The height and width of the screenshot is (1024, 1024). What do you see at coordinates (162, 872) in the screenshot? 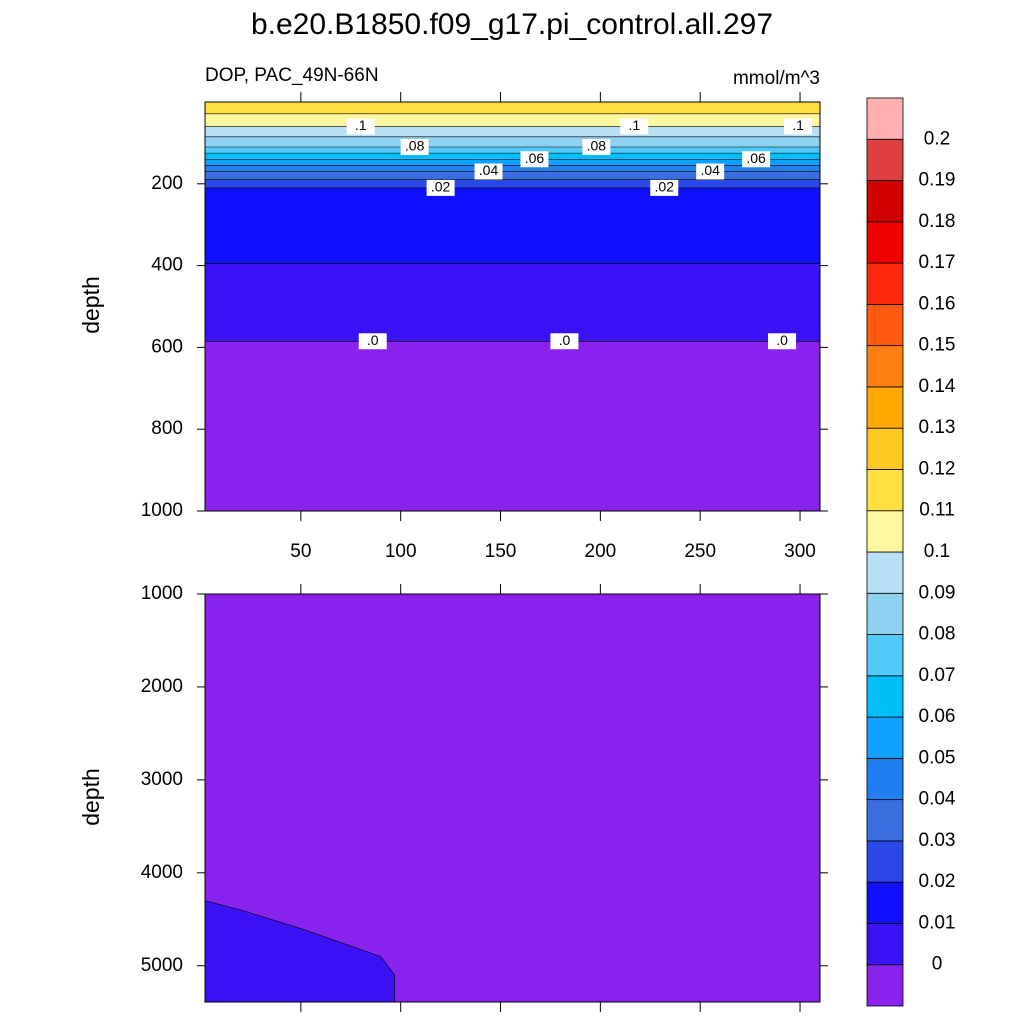
I see `y-tick-label: 4000` at bounding box center [162, 872].